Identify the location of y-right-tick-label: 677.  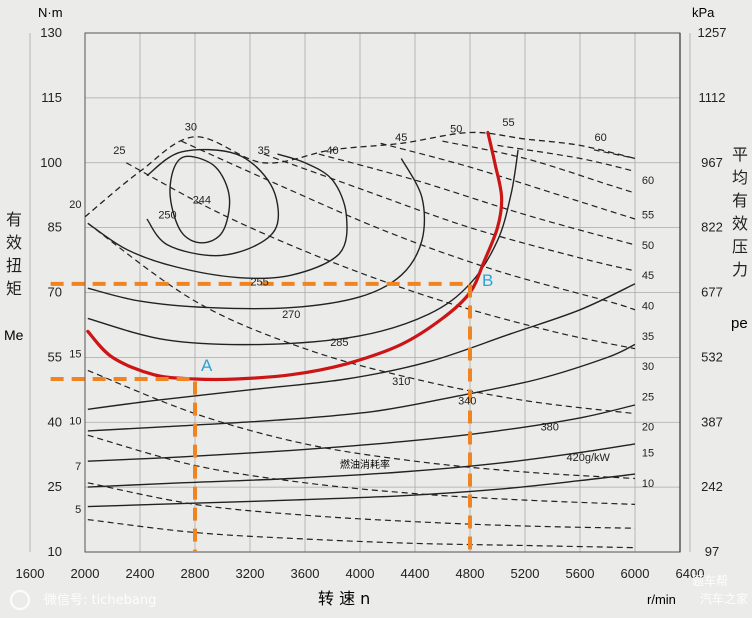
(712, 292).